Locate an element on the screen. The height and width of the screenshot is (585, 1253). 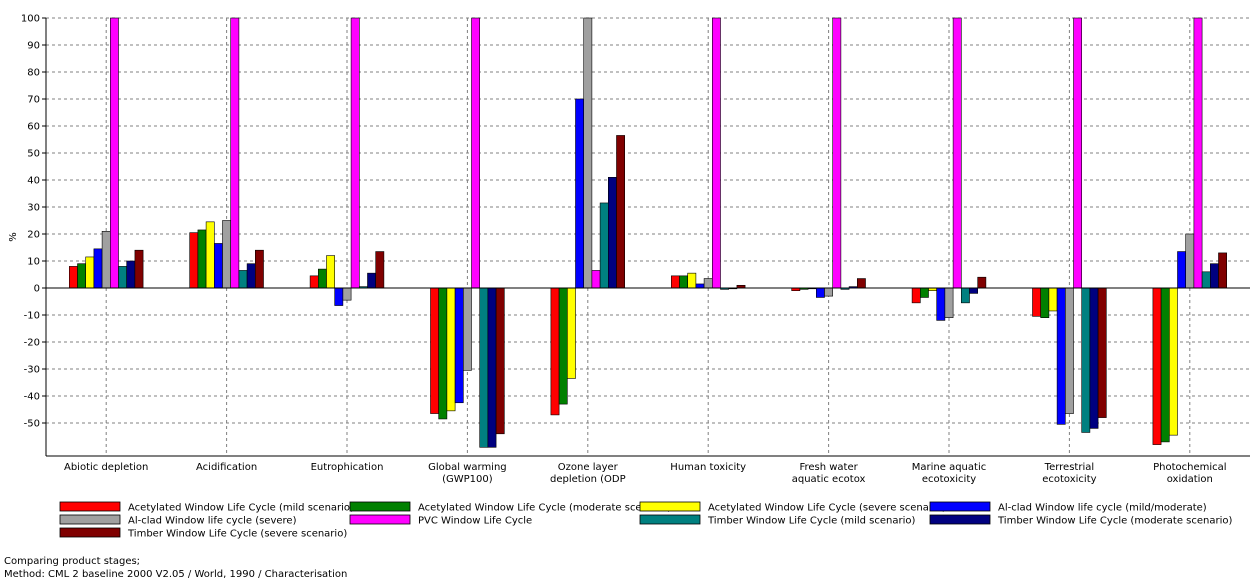
category-label: Marine aquatic is located at coordinates (949, 467).